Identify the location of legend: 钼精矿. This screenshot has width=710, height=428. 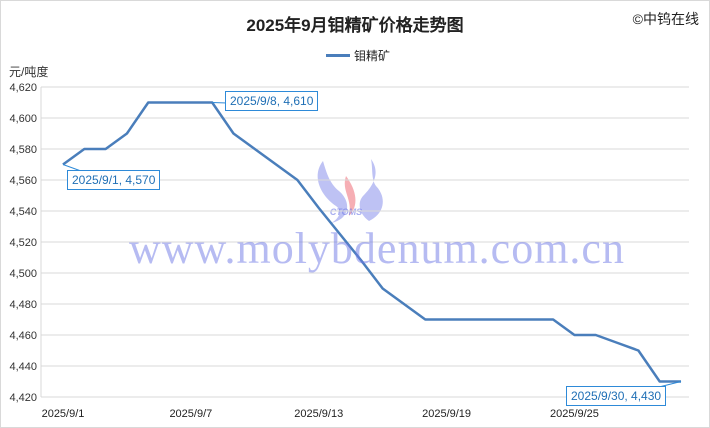
(358, 55).